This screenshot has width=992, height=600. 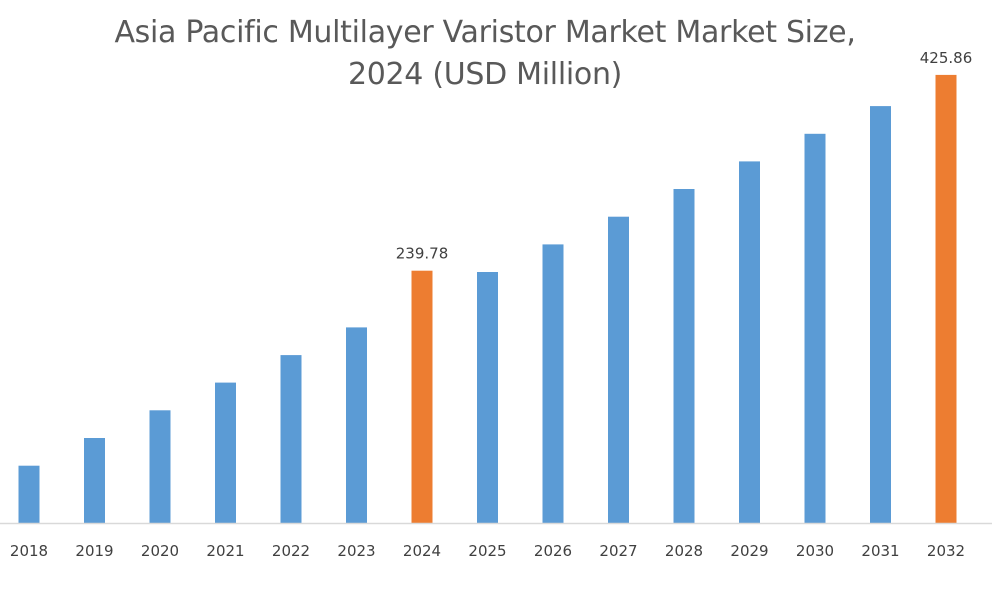 What do you see at coordinates (946, 299) in the screenshot?
I see `bar-2032` at bounding box center [946, 299].